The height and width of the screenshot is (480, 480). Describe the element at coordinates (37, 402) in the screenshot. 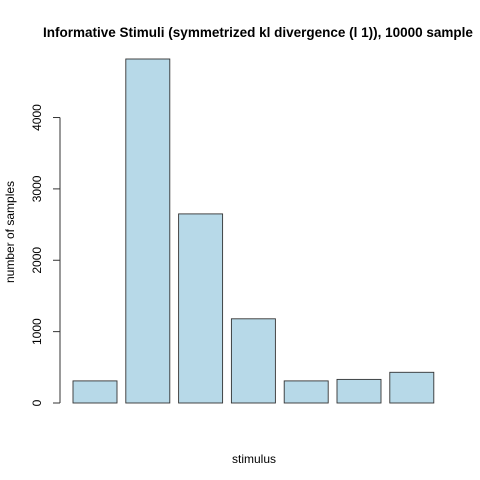

I see `y-tick-label: 0` at that location.